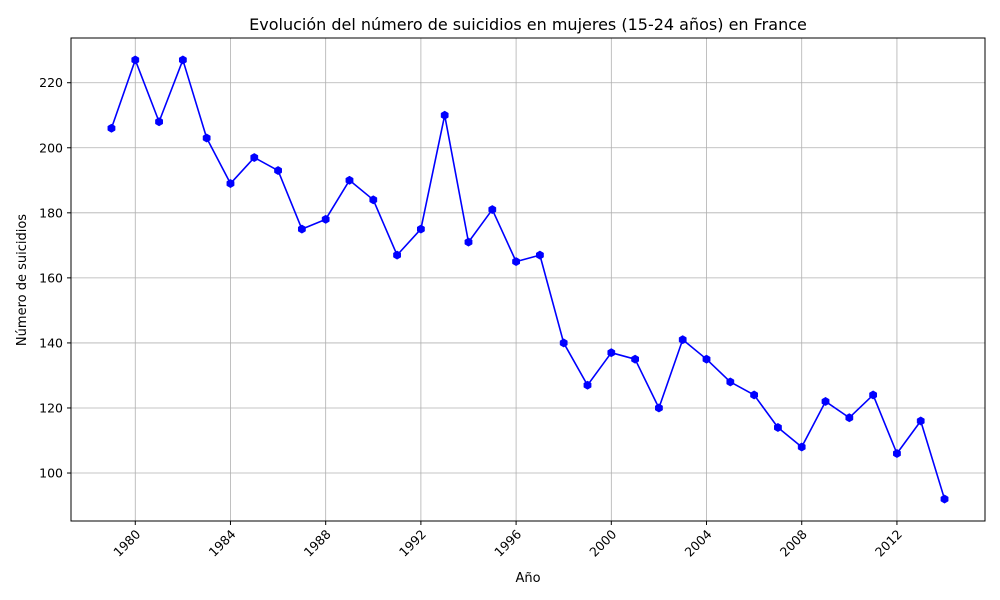  I want to click on y-tick-label: 200, so click(51, 147).